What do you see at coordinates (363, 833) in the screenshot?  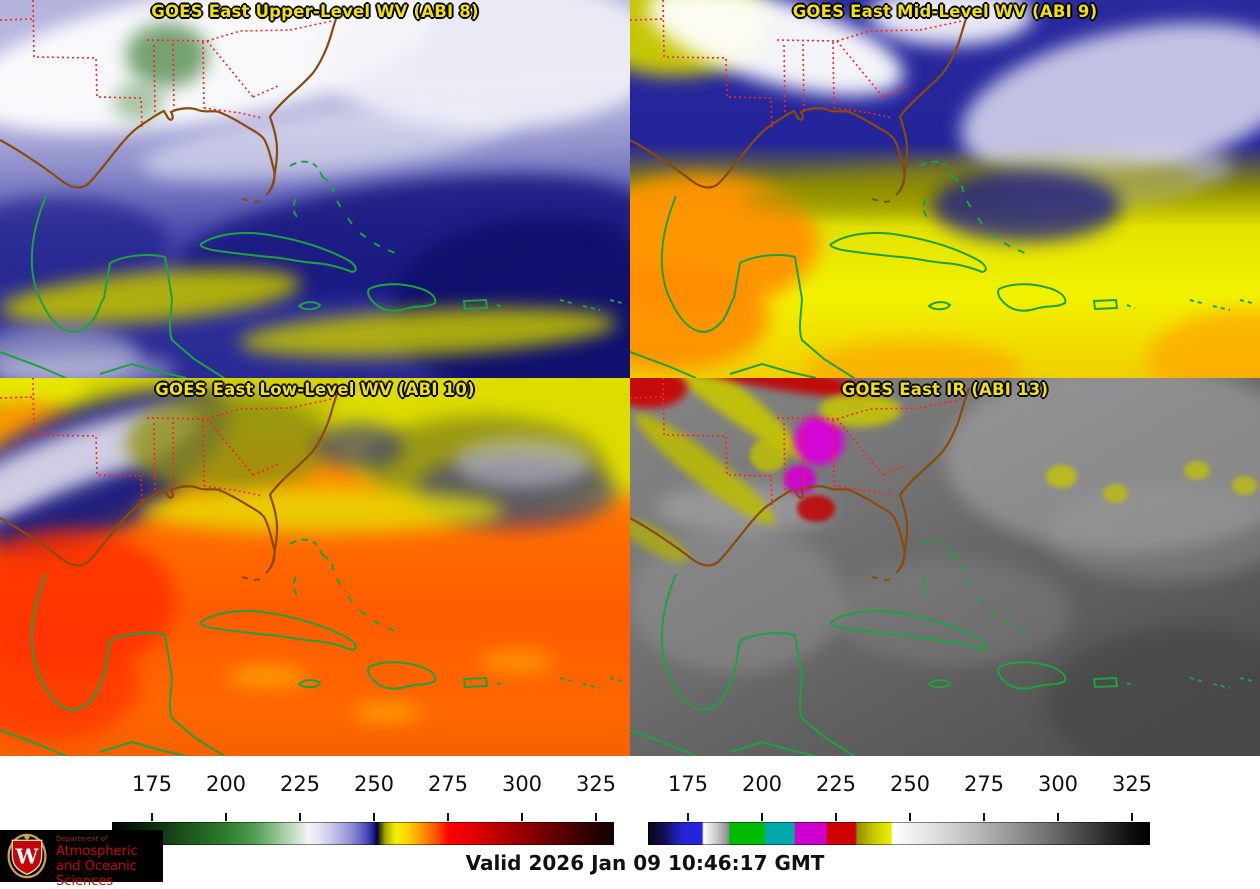 I see `wv-colorbar-gradient` at bounding box center [363, 833].